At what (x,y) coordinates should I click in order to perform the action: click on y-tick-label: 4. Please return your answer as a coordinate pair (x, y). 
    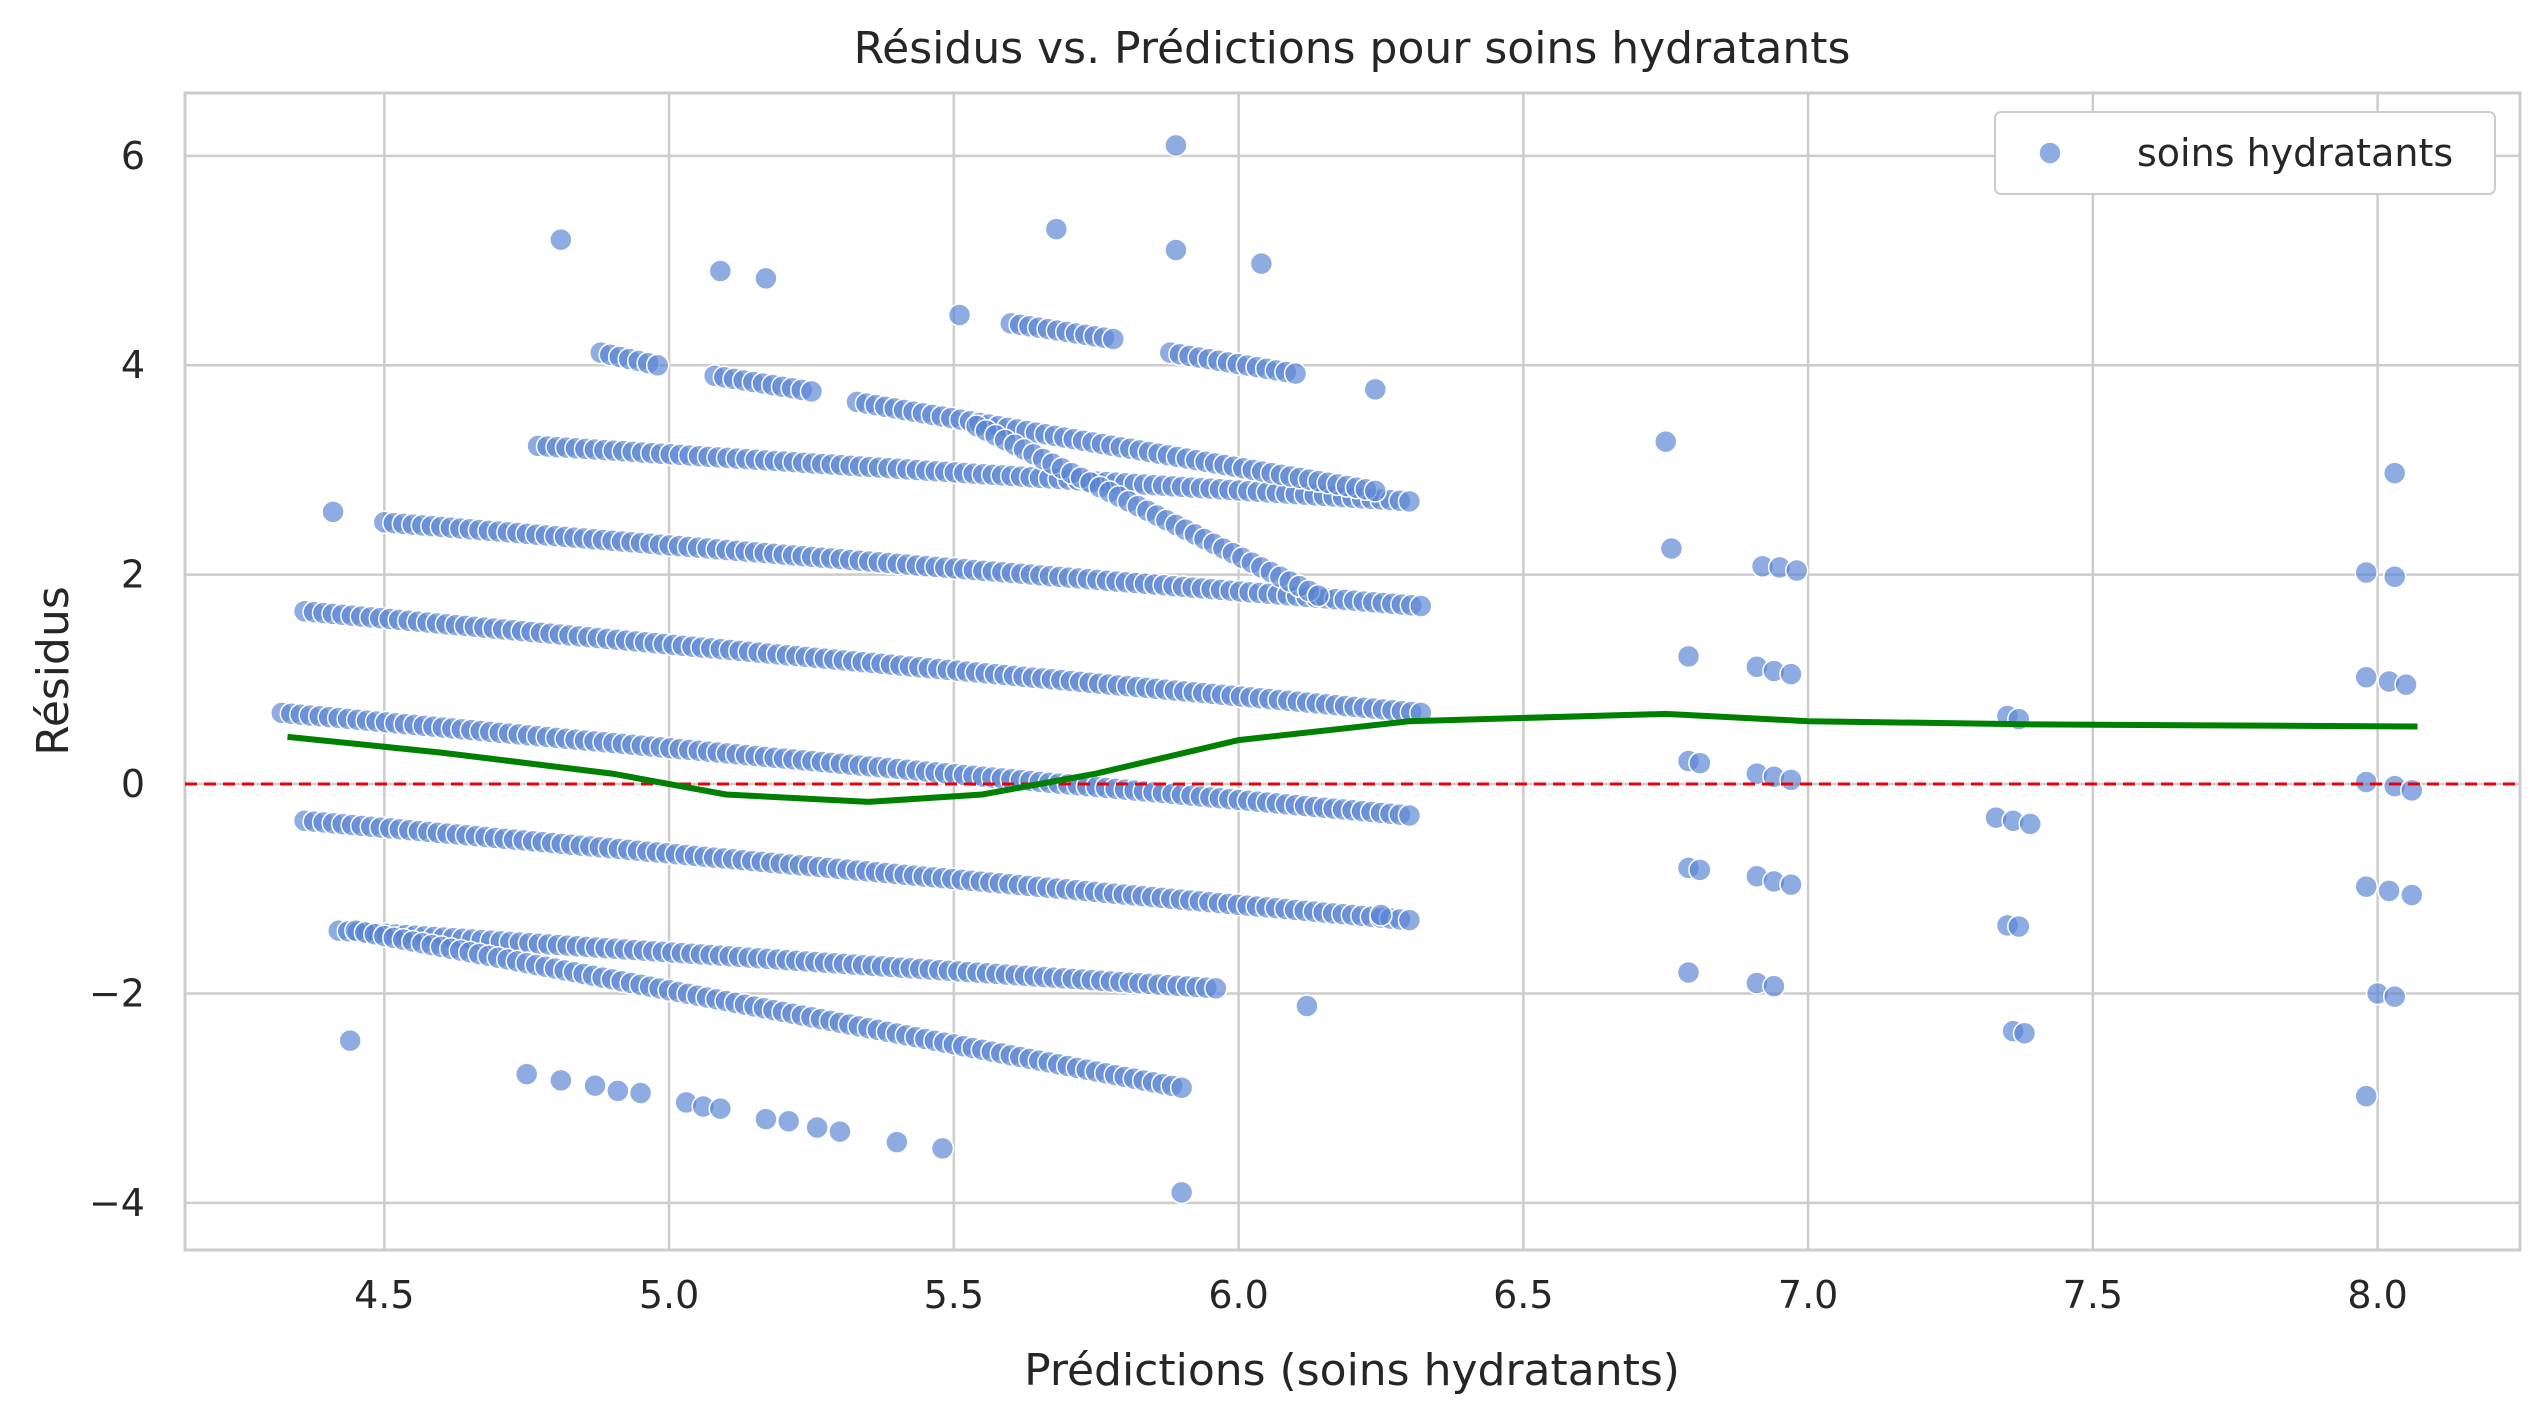
    Looking at the image, I should click on (133, 365).